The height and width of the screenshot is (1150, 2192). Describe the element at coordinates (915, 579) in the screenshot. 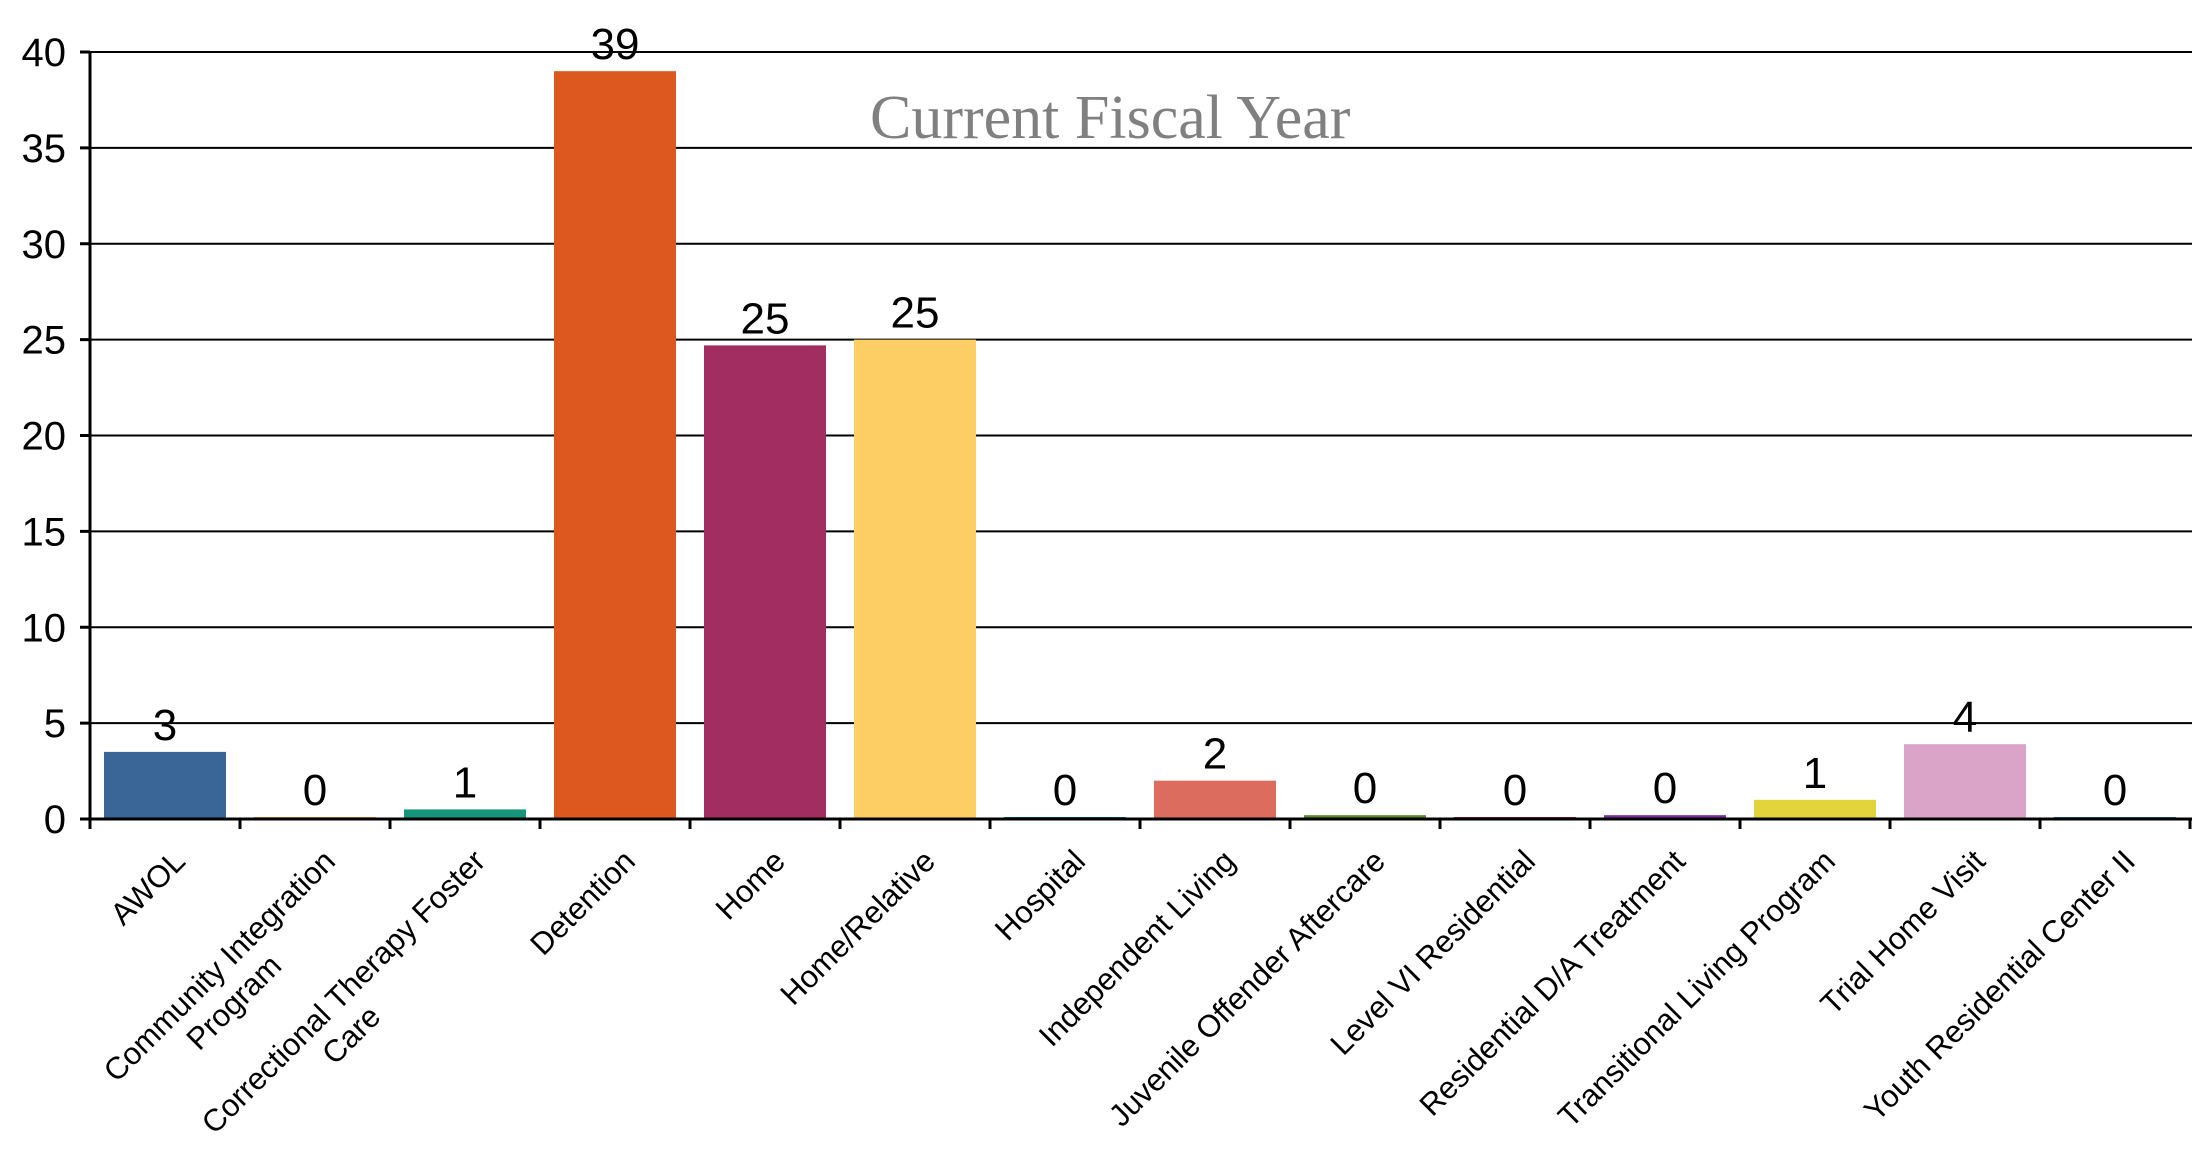

I see `bar-home-relative` at that location.